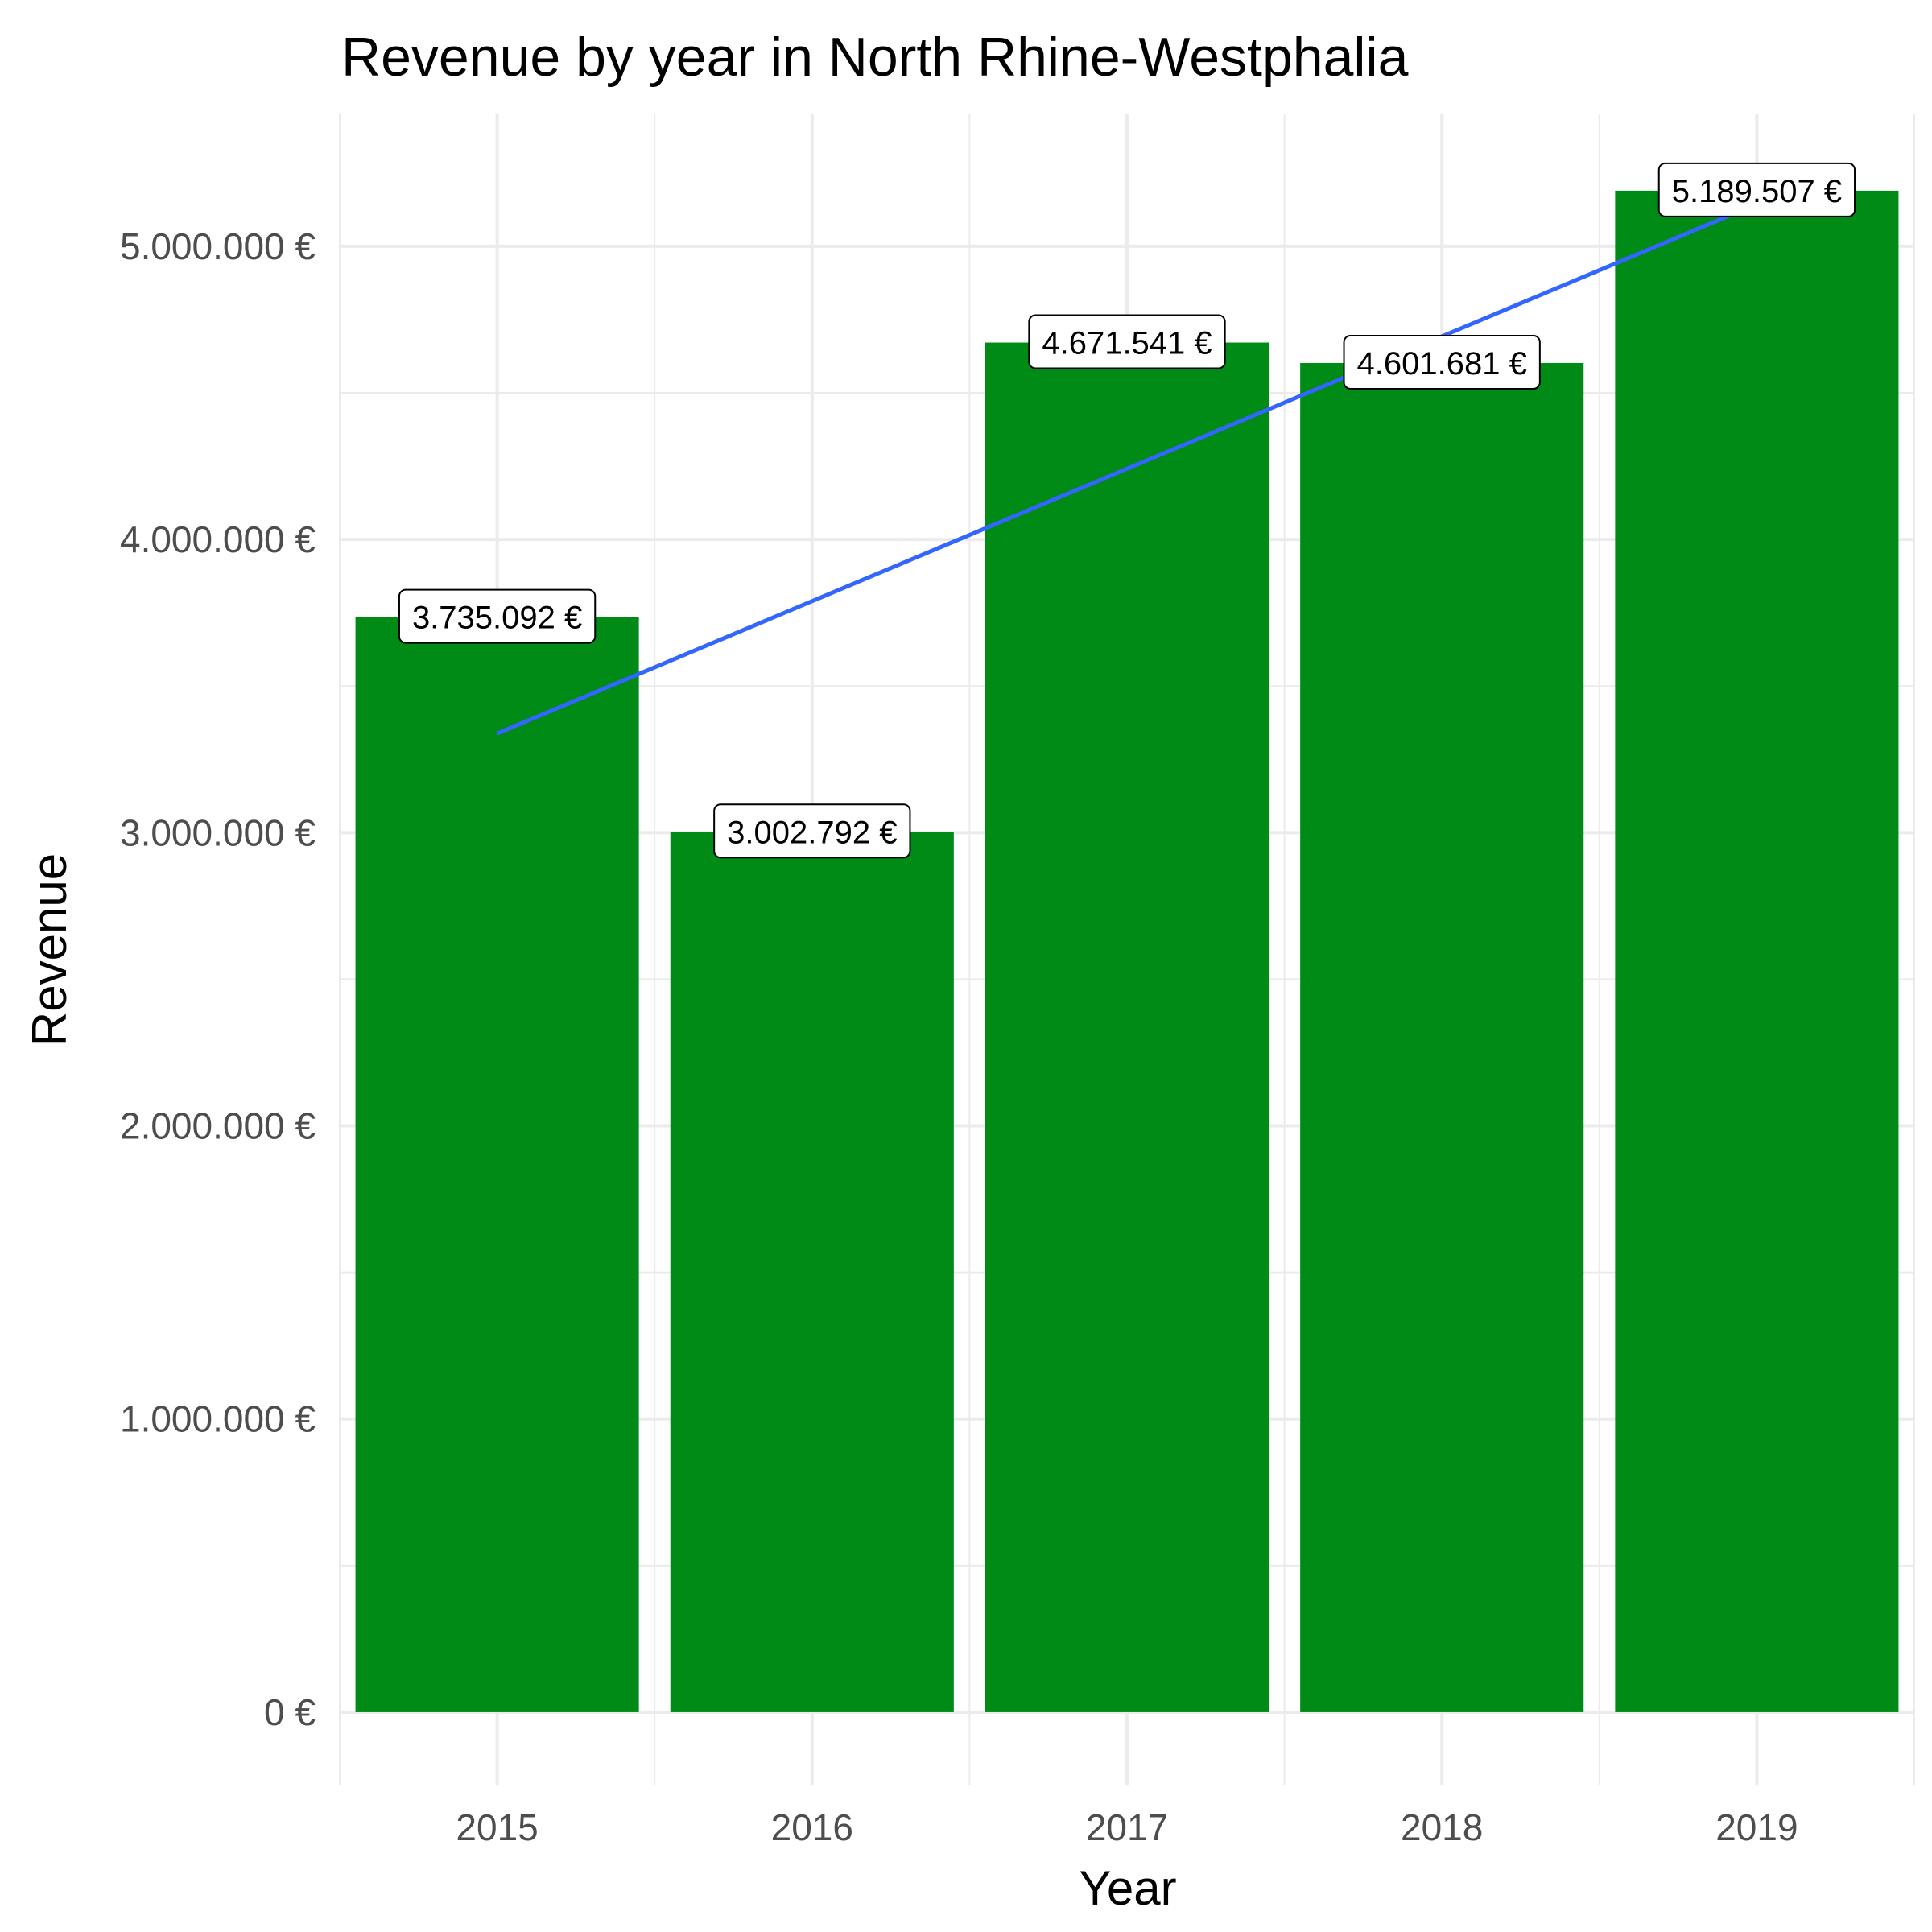  I want to click on data-label-text: 4.601.681 €, so click(1442, 364).